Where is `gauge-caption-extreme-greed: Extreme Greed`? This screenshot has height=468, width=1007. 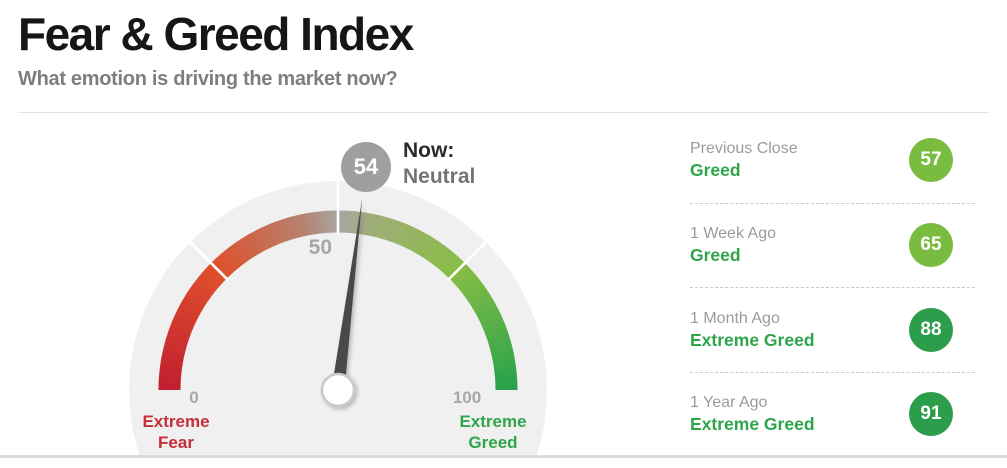 gauge-caption-extreme-greed: Extreme Greed is located at coordinates (493, 432).